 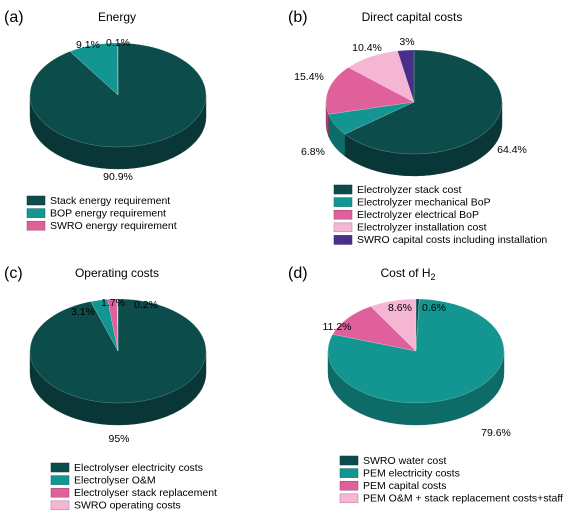 What do you see at coordinates (118, 177) in the screenshot?
I see `value-label: 90.9%` at bounding box center [118, 177].